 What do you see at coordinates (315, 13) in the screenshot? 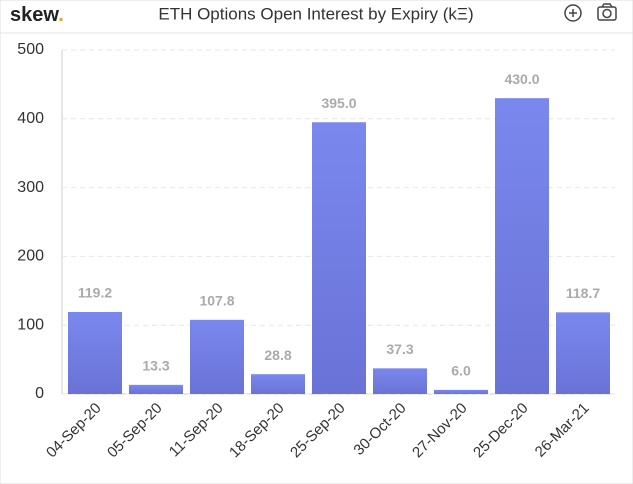
I see `chart-title: ETH Options Open Interest by Expiry (kΞ)` at bounding box center [315, 13].